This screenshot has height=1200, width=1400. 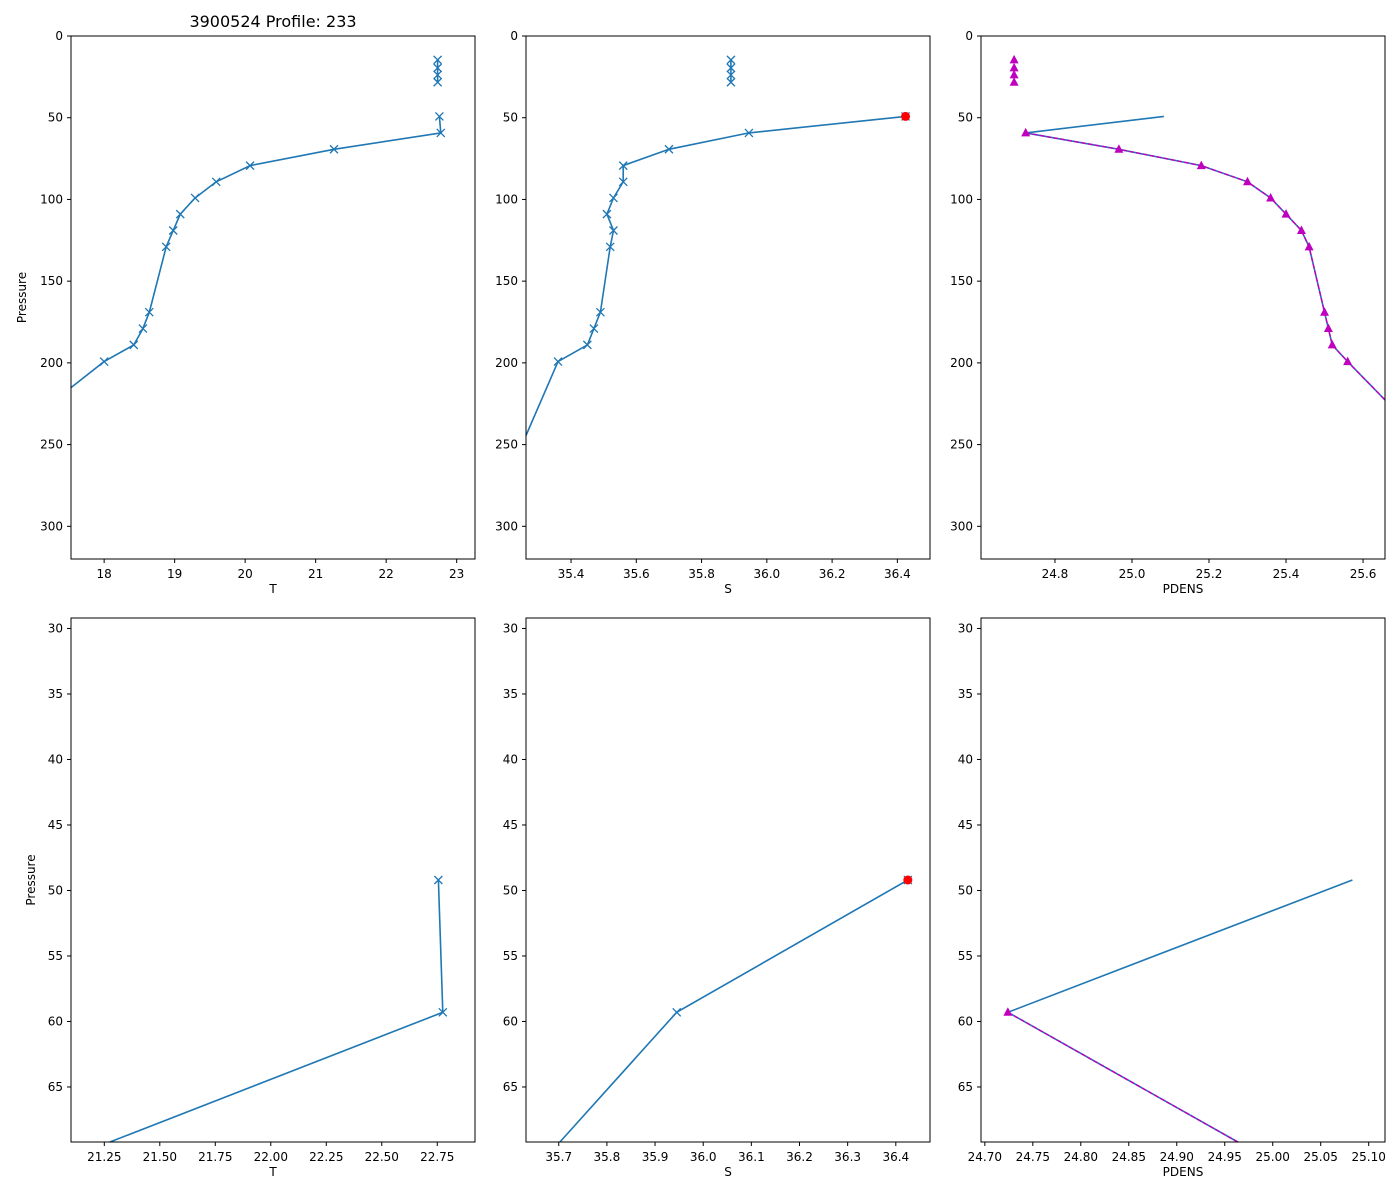 I want to click on x-tick-label: 36.1, so click(x=751, y=1157).